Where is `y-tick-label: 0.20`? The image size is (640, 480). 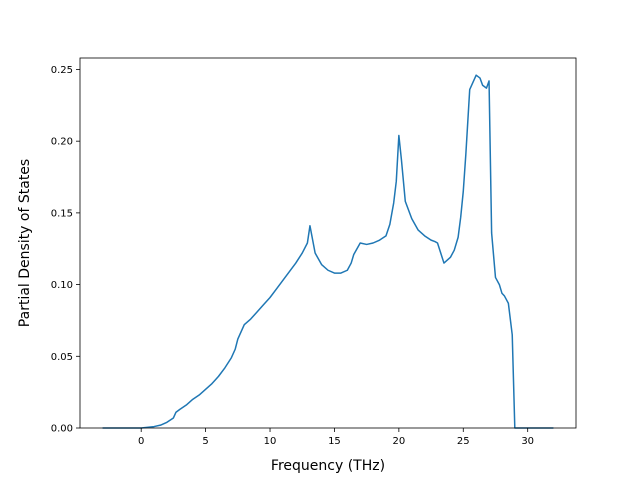
y-tick-label: 0.20 is located at coordinates (62, 142).